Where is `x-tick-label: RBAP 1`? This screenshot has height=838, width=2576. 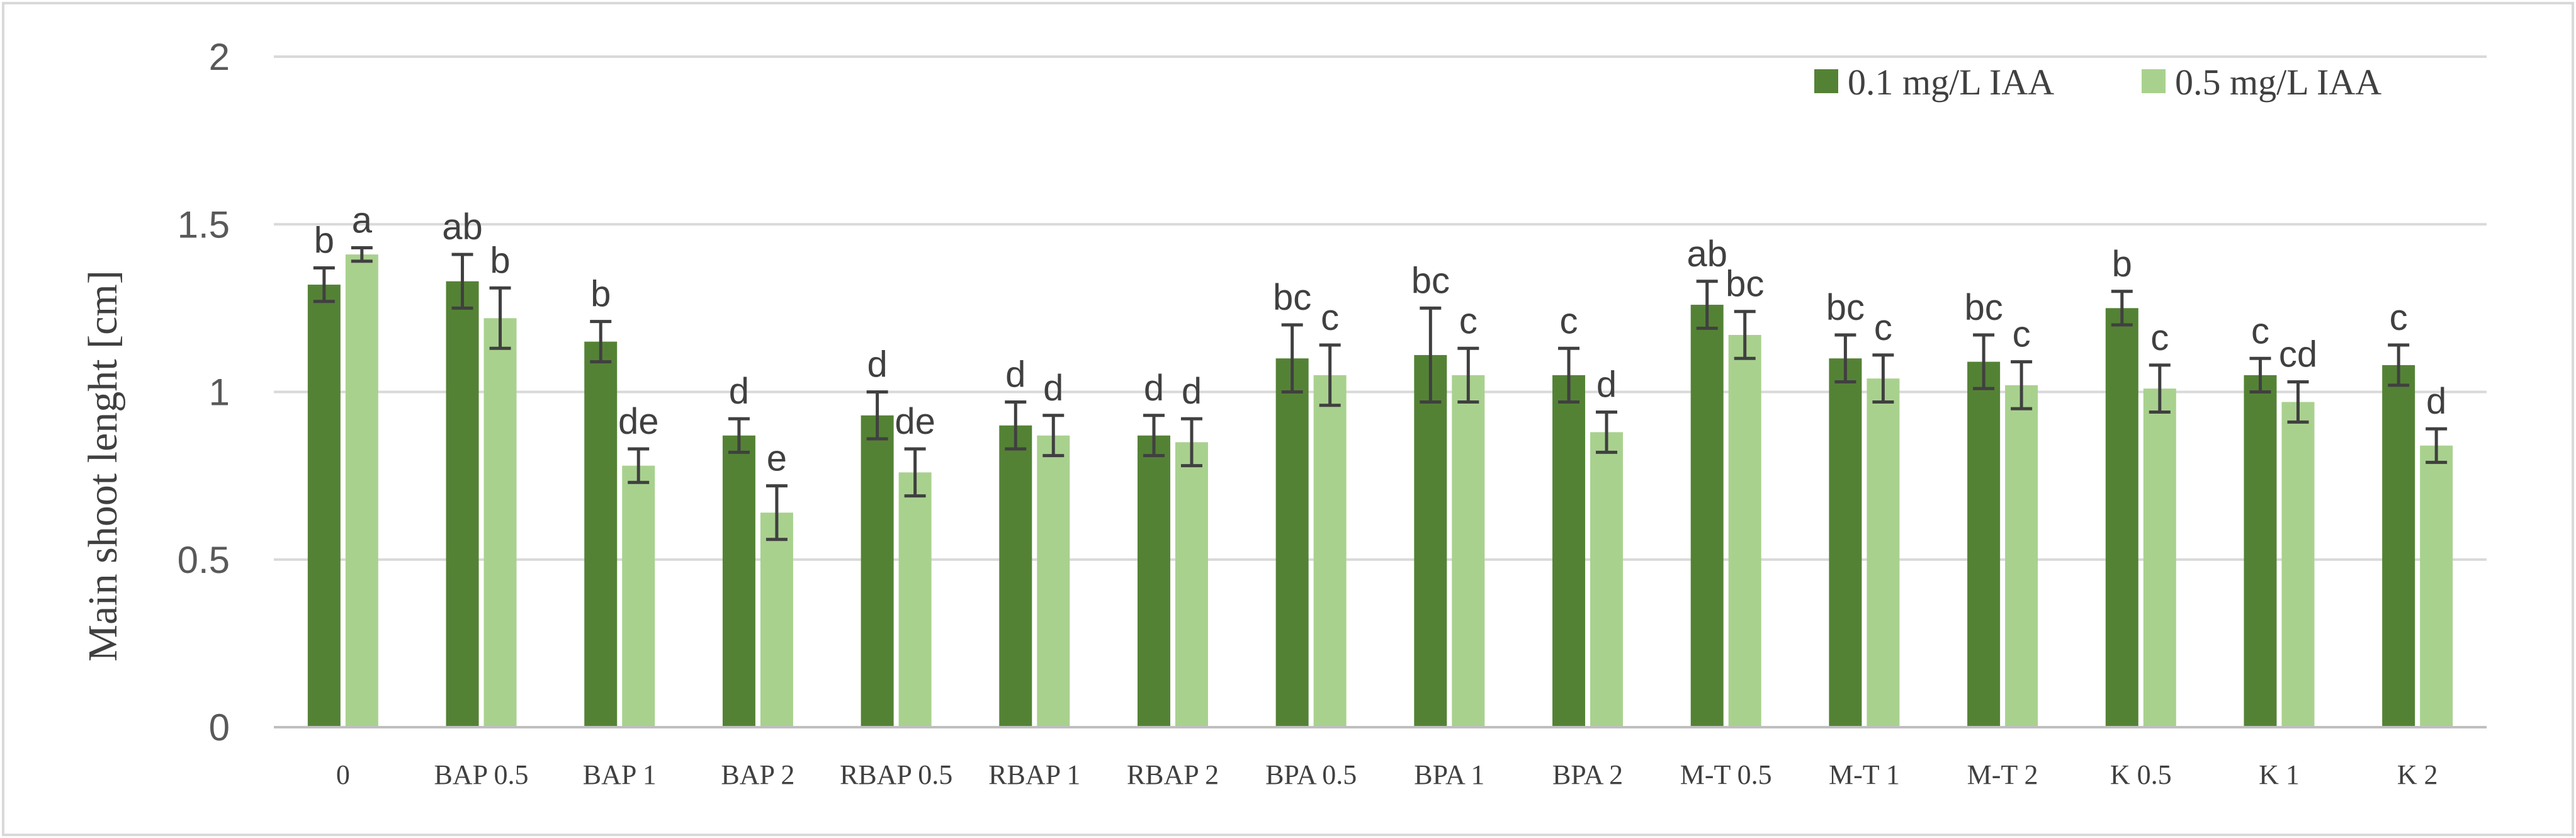
x-tick-label: RBAP 1 is located at coordinates (1034, 774).